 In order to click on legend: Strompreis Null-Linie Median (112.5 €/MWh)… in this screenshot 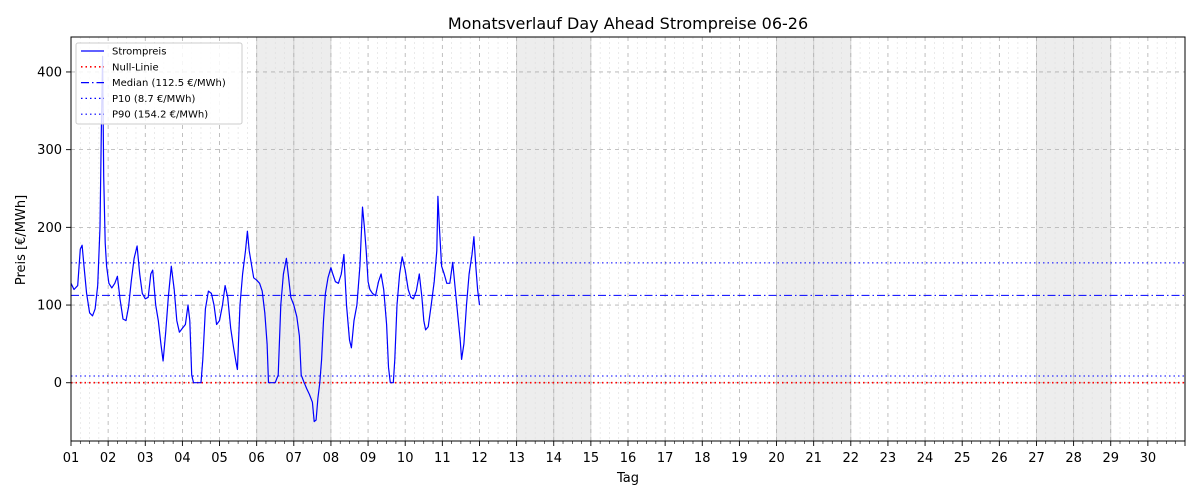, I will do `click(159, 83)`.